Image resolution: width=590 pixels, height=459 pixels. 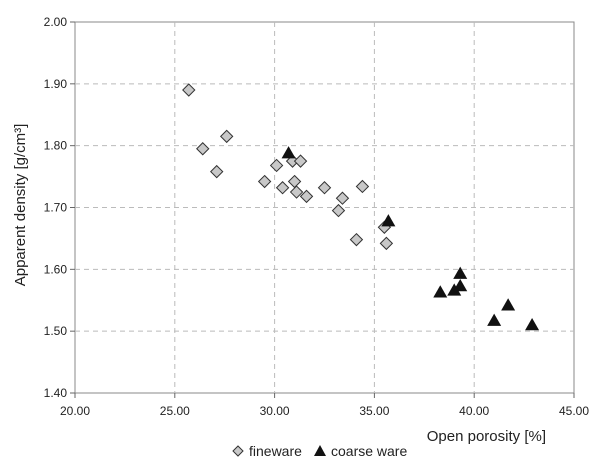 What do you see at coordinates (56, 146) in the screenshot?
I see `y-tick-label: 1.80` at bounding box center [56, 146].